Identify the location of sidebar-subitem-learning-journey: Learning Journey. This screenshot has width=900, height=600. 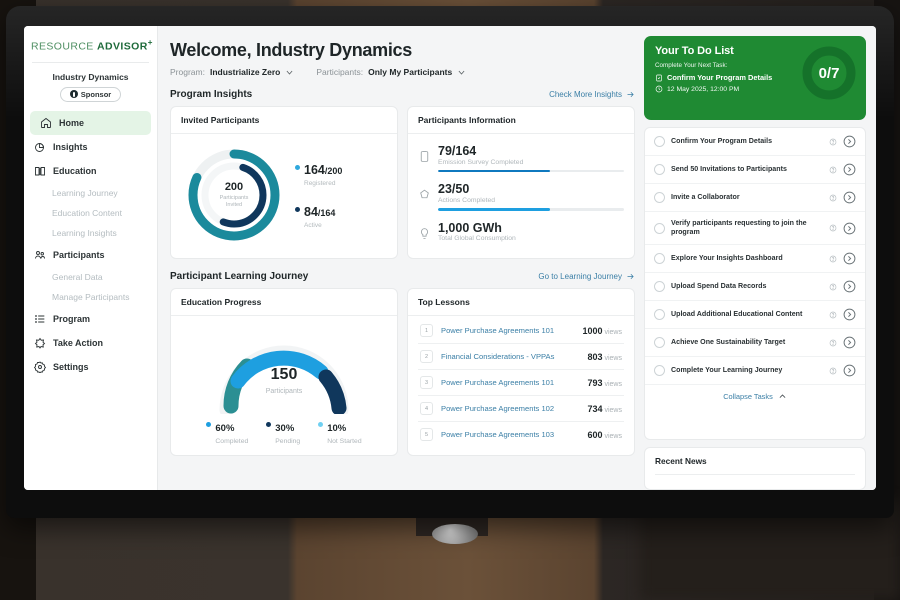
(85, 192).